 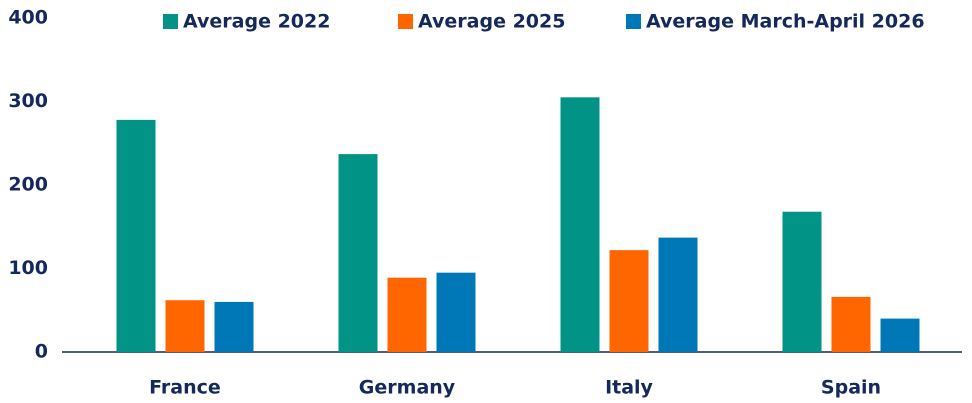 I want to click on x-tick-label: Germany, so click(x=407, y=388).